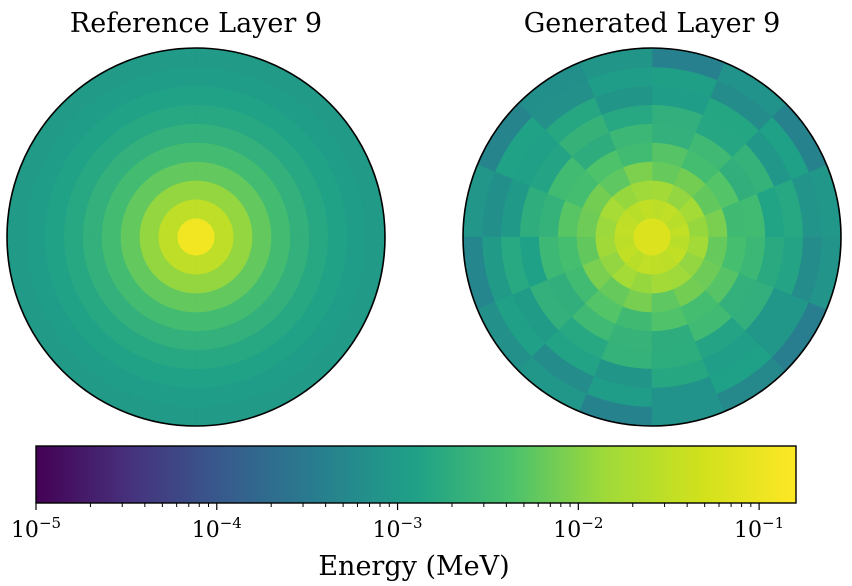 This screenshot has width=852, height=586. What do you see at coordinates (416, 474) in the screenshot?
I see `colorbar-gradient` at bounding box center [416, 474].